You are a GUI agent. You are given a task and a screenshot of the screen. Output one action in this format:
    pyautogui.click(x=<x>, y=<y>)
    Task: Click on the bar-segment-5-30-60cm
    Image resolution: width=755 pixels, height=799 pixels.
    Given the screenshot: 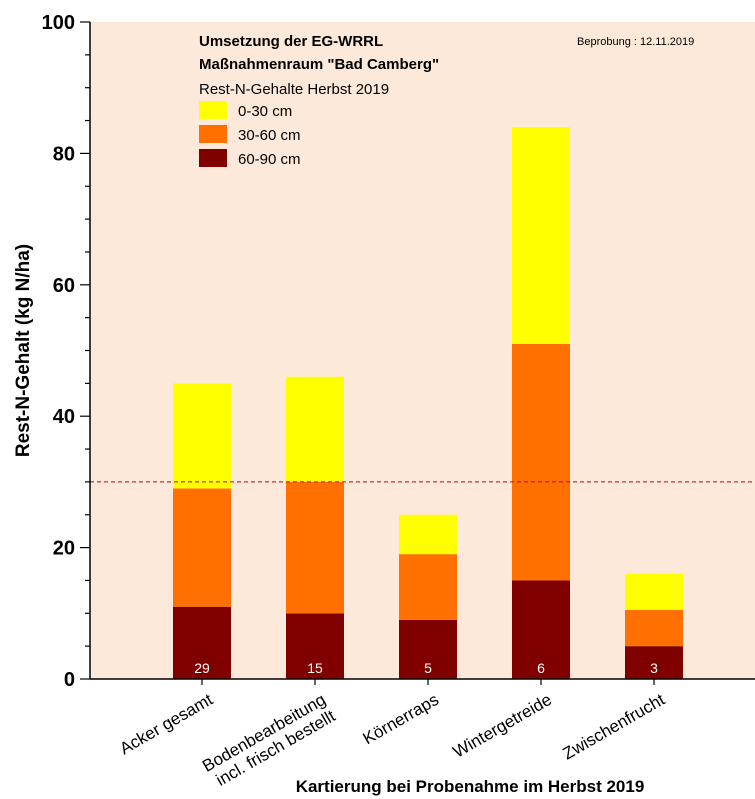 What is the action you would take?
    pyautogui.click(x=654, y=628)
    